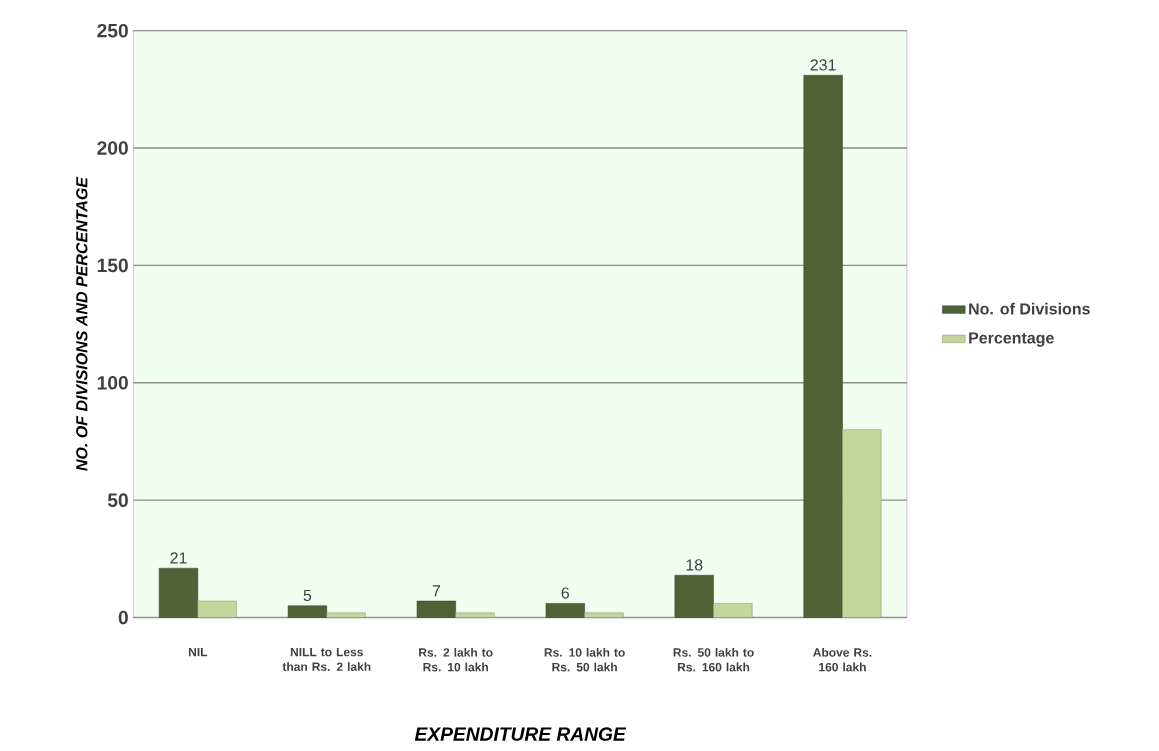 The height and width of the screenshot is (751, 1159). What do you see at coordinates (823, 65) in the screenshot?
I see `data-label: 231` at bounding box center [823, 65].